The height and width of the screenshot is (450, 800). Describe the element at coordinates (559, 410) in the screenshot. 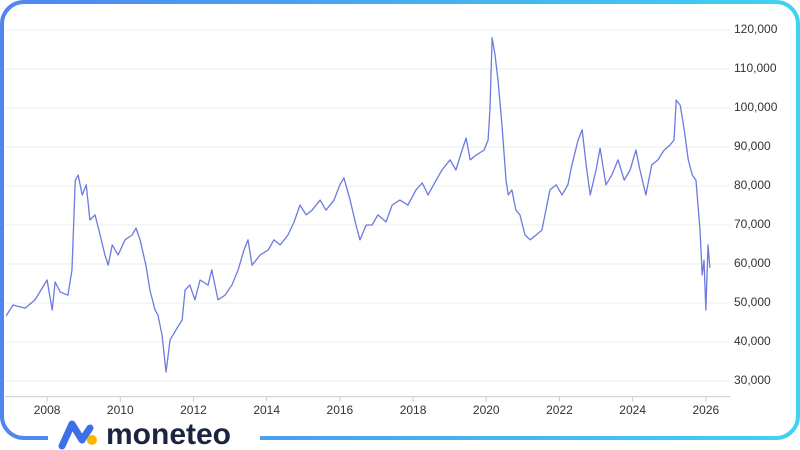

I see `x-tick-label: 2022` at that location.